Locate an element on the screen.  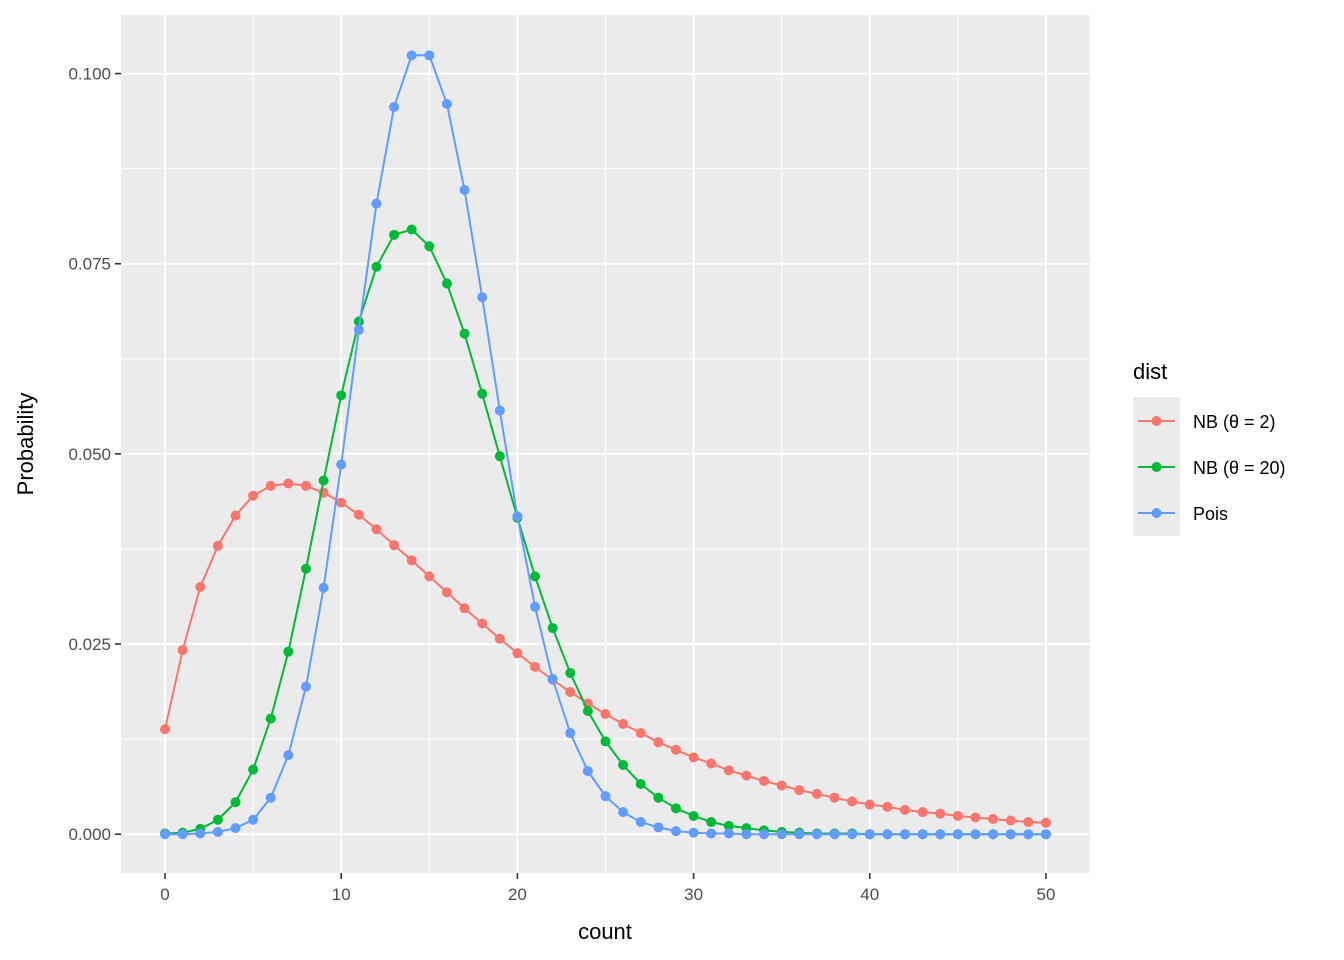
legend-item: NB (θ = 2) is located at coordinates (1207, 422).